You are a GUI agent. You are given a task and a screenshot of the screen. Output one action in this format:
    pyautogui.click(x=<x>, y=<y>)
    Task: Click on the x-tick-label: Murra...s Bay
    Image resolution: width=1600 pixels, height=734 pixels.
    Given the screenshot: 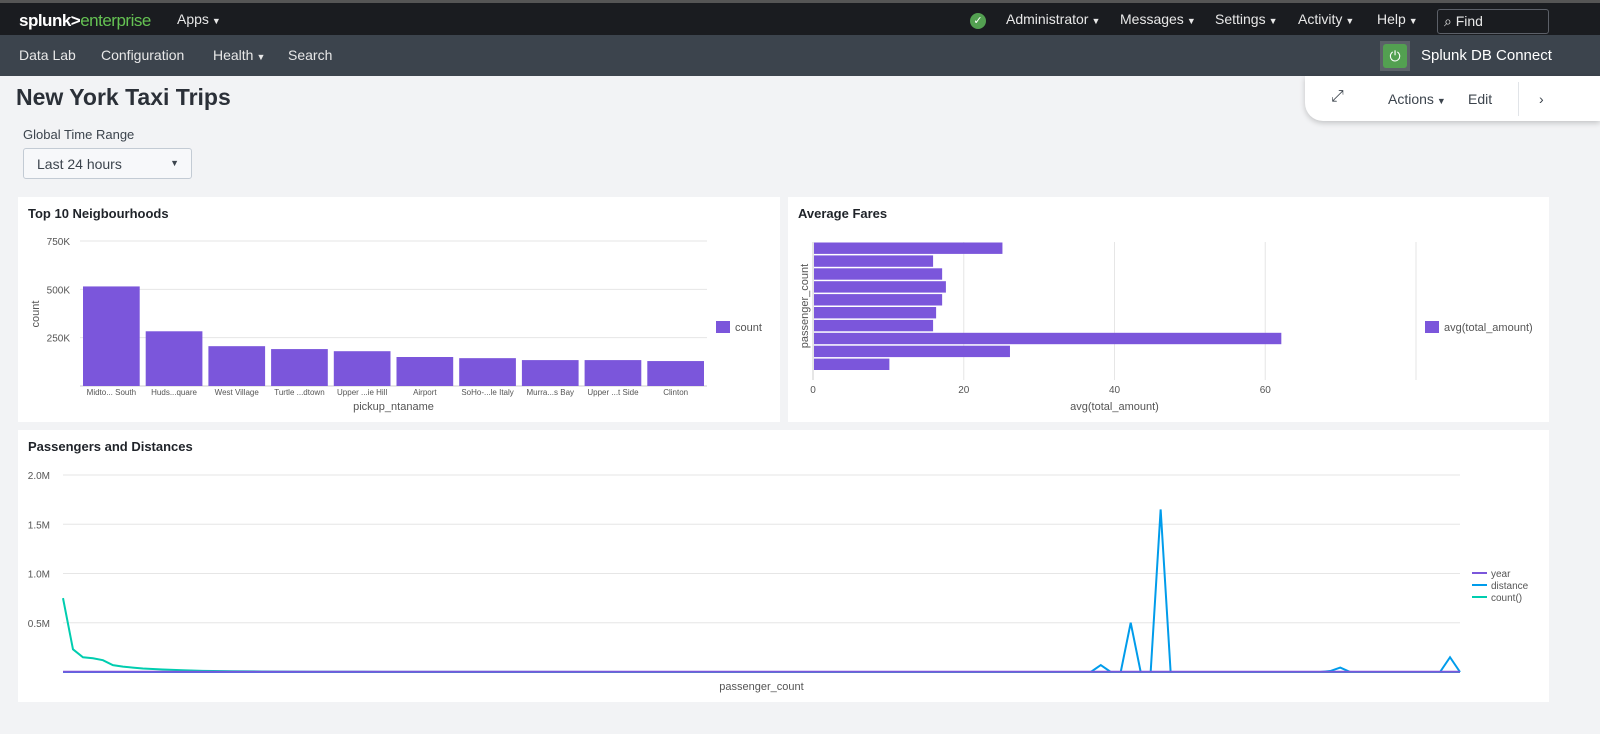 What is the action you would take?
    pyautogui.click(x=550, y=392)
    